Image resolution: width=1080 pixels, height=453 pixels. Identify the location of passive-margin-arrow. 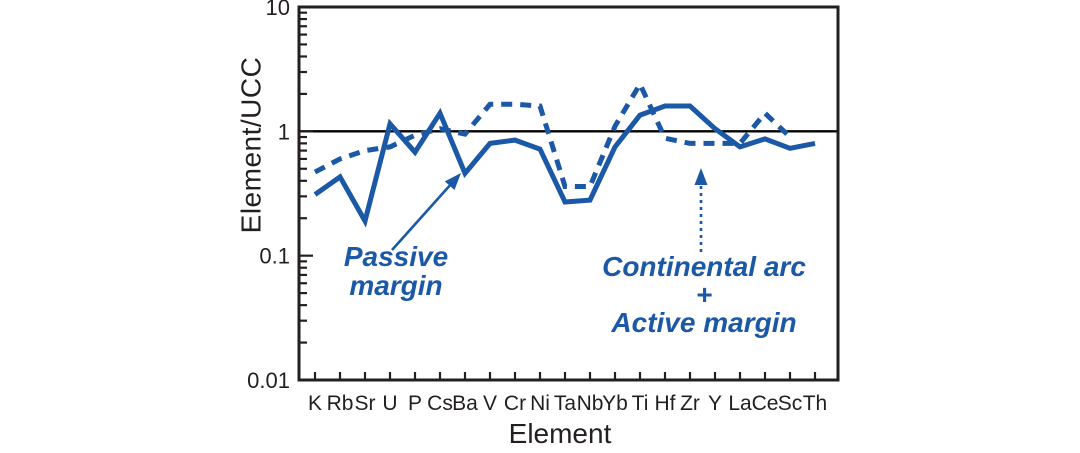
(426, 212).